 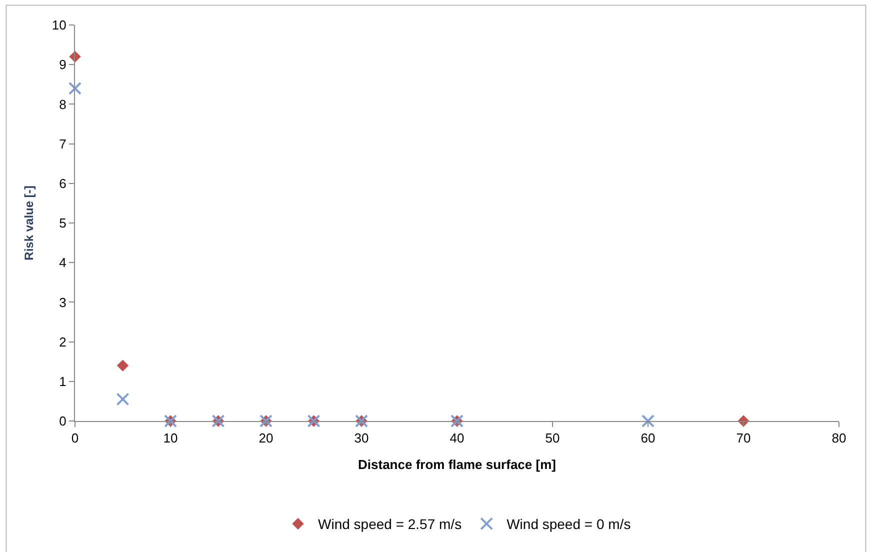 I want to click on y-tick-label: 8, so click(x=62, y=104).